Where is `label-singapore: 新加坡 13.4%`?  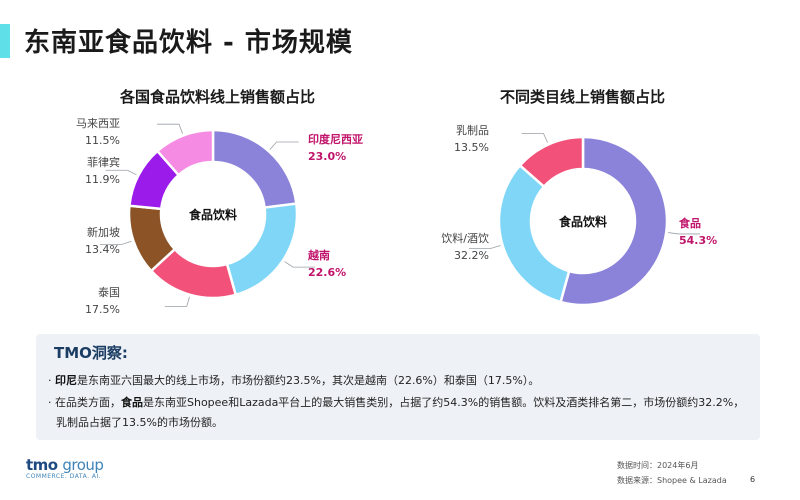
label-singapore: 新加坡 13.4% is located at coordinates (91, 241).